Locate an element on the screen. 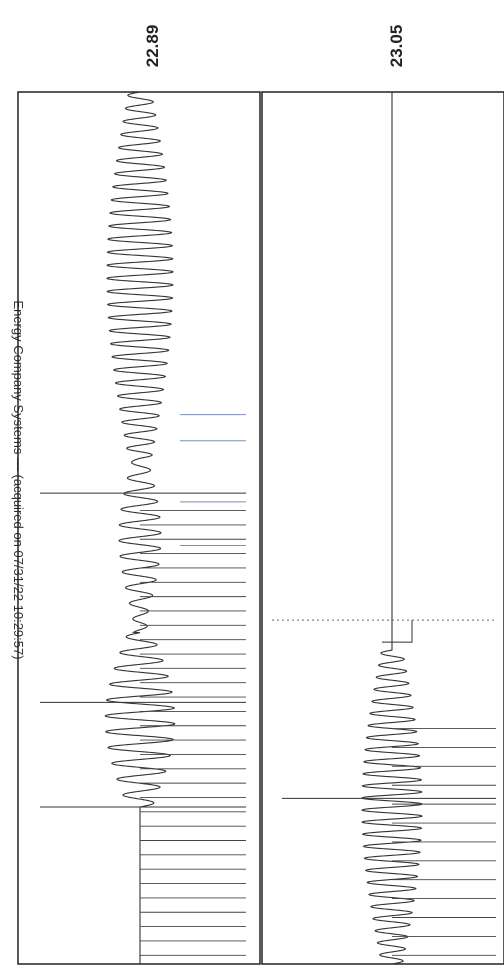 The width and height of the screenshot is (504, 971). panel-2-step-marker is located at coordinates (397, 631).